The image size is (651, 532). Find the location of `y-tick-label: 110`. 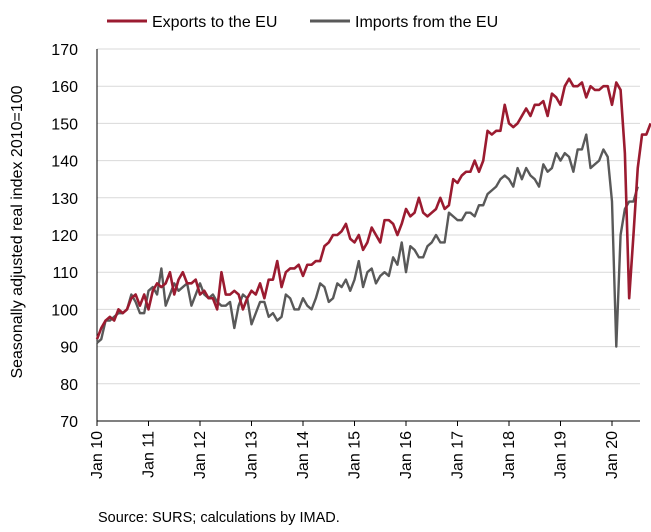

y-tick-label: 110 is located at coordinates (65, 273).